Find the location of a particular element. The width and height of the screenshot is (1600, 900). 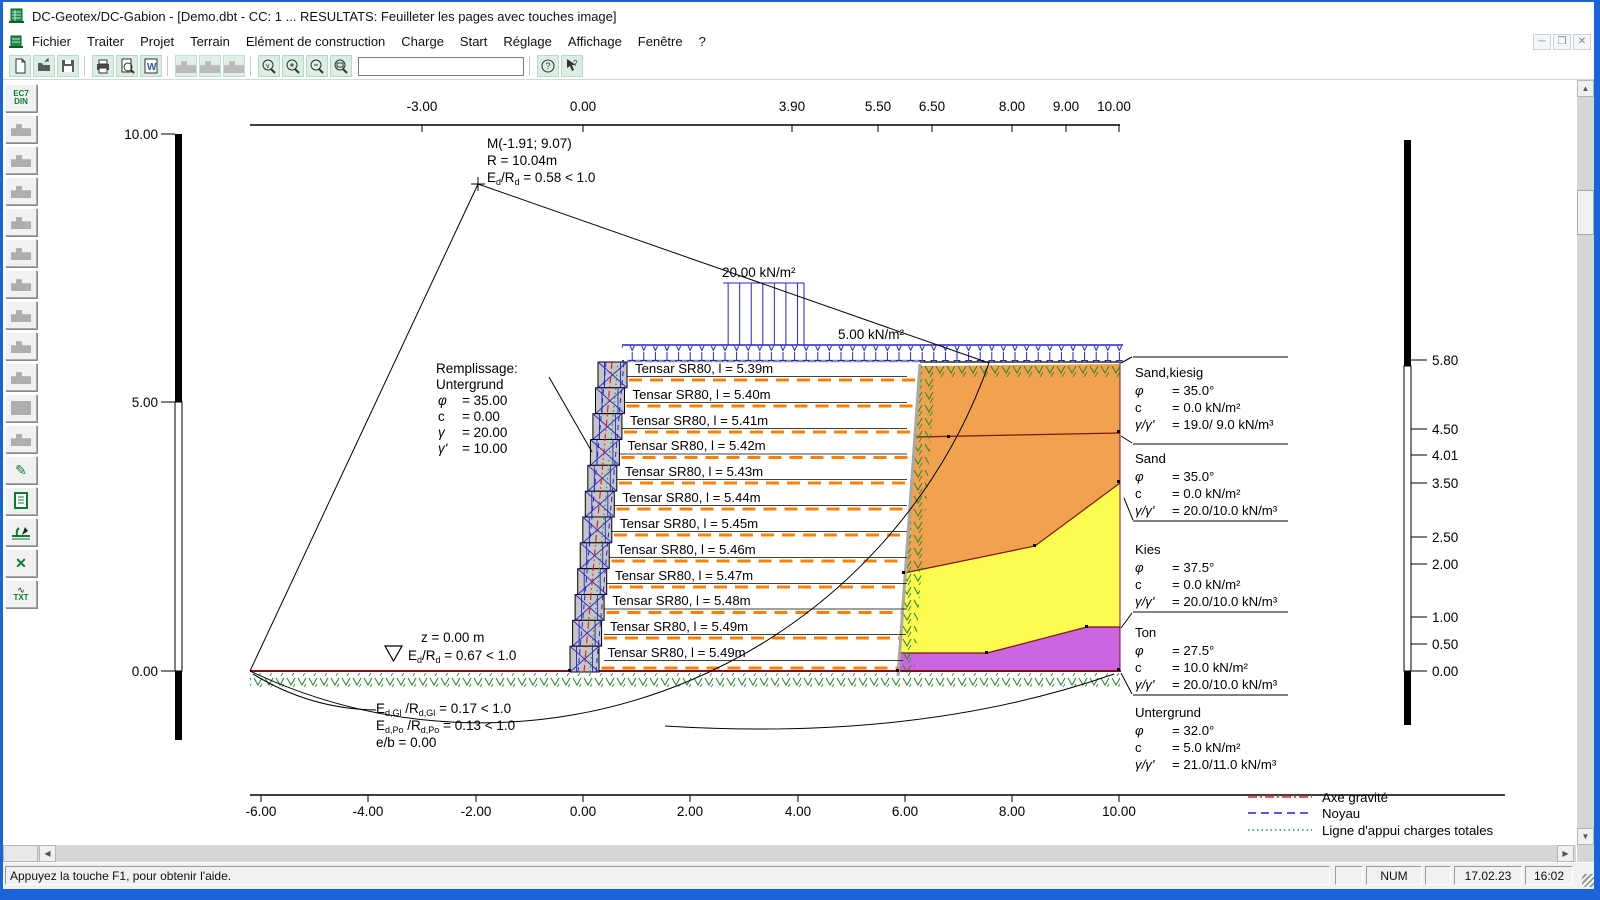

scroll-left-button: ◀ is located at coordinates (47, 853).